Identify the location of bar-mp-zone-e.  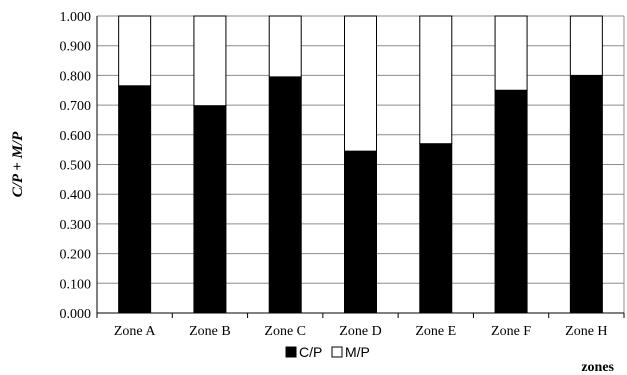
(436, 80).